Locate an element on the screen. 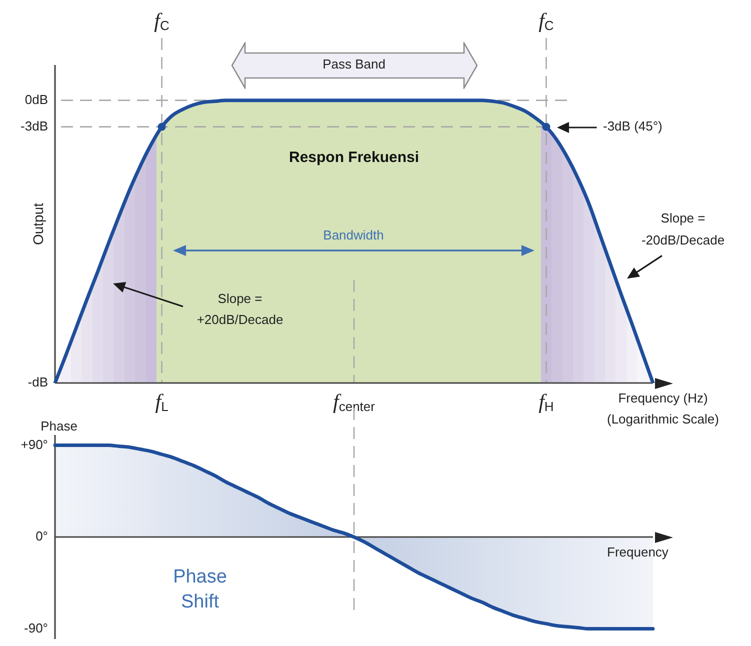  y-tick-label: -dB is located at coordinates (38, 382).